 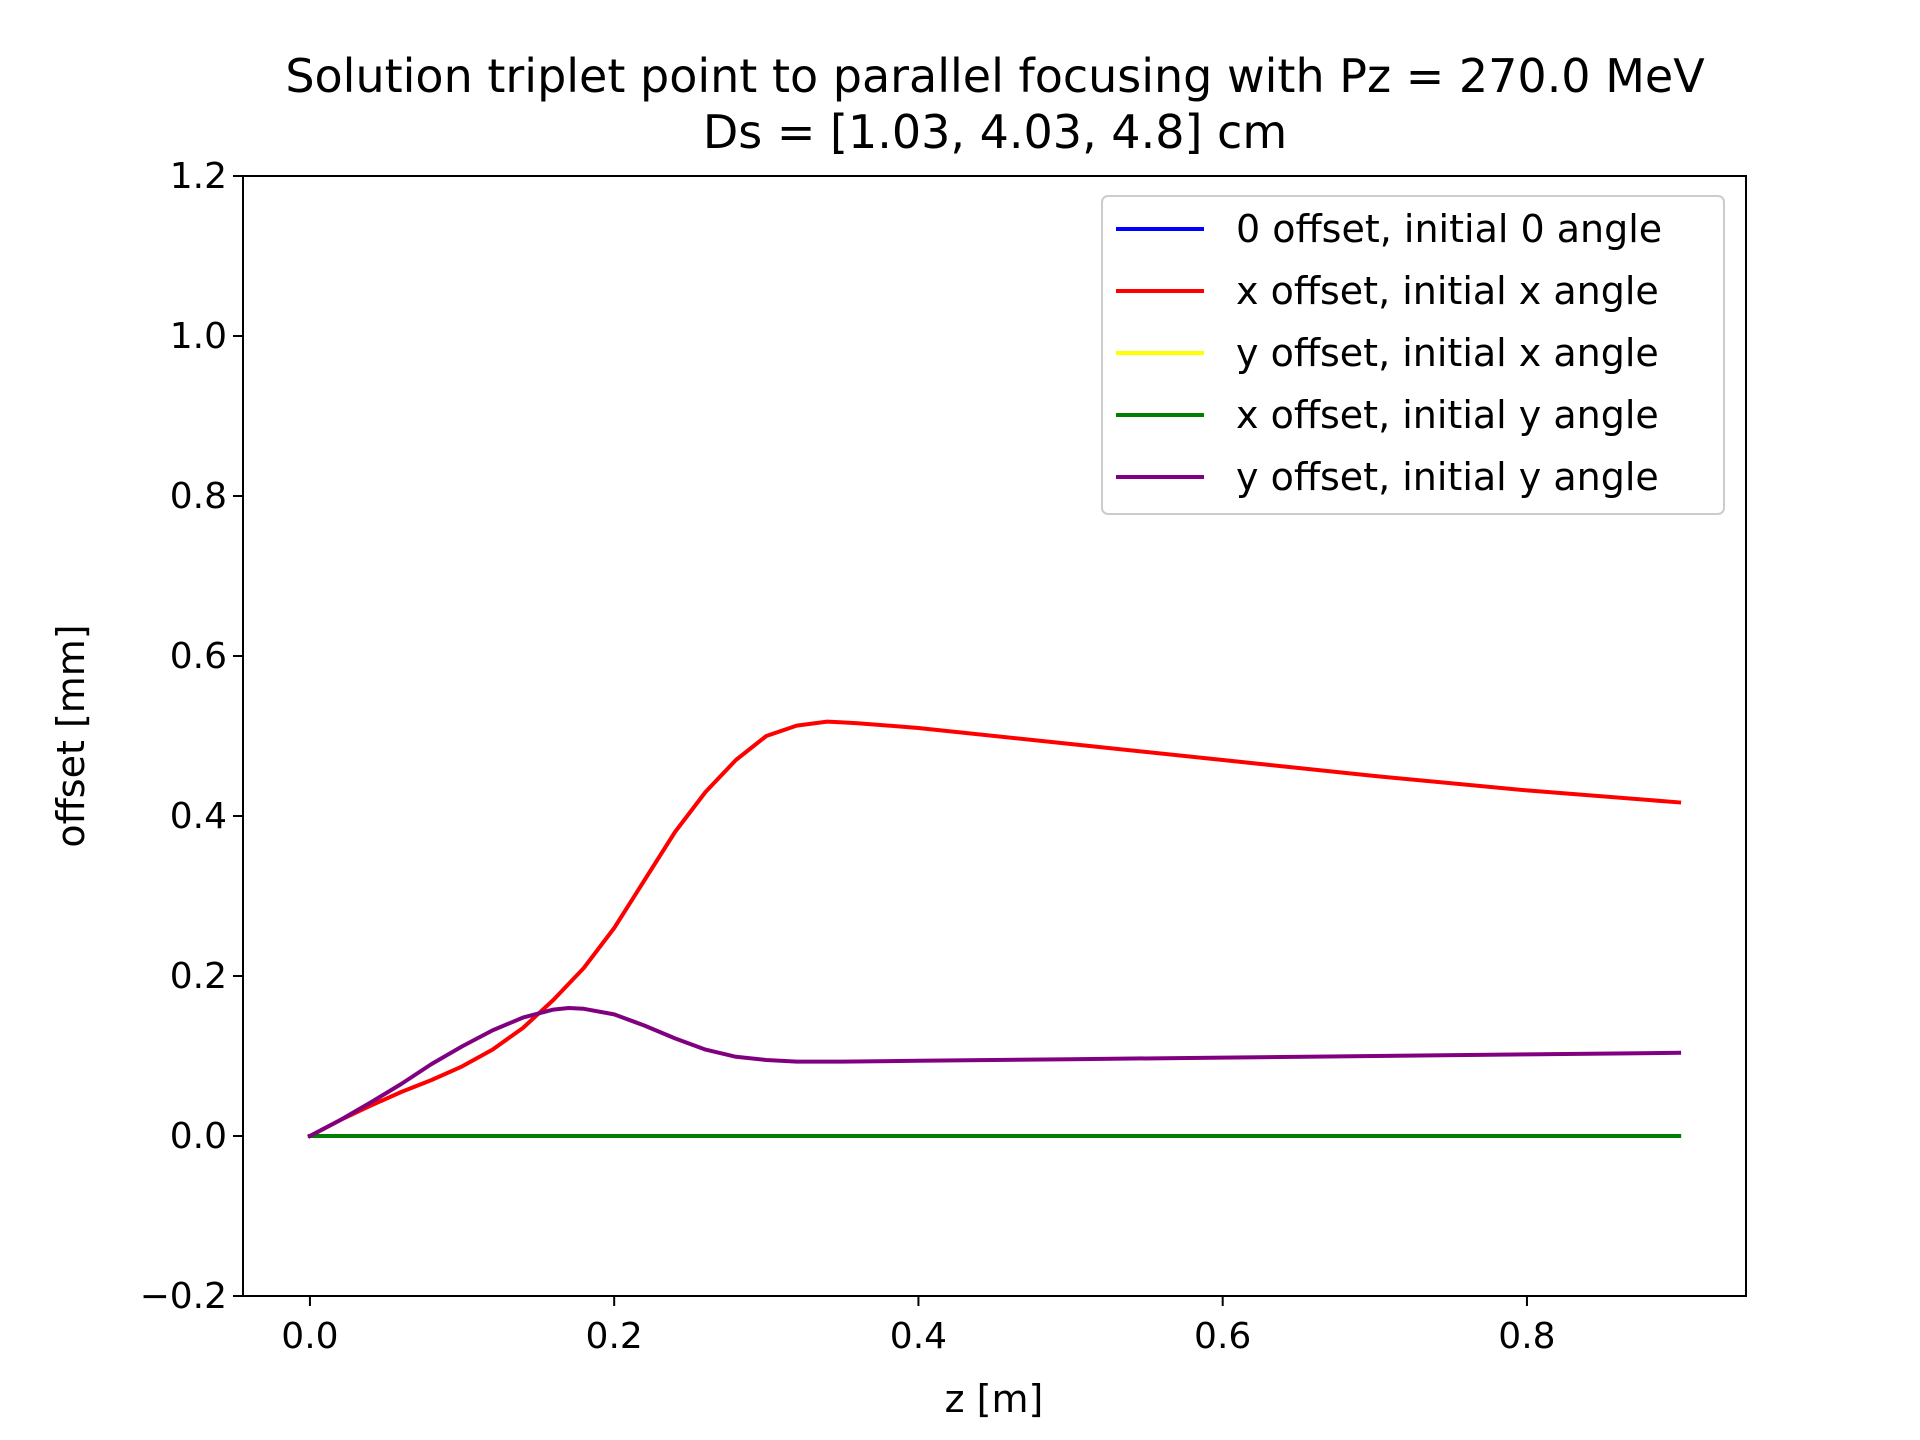 I want to click on y-tick-label: 0.4, so click(x=198, y=816).